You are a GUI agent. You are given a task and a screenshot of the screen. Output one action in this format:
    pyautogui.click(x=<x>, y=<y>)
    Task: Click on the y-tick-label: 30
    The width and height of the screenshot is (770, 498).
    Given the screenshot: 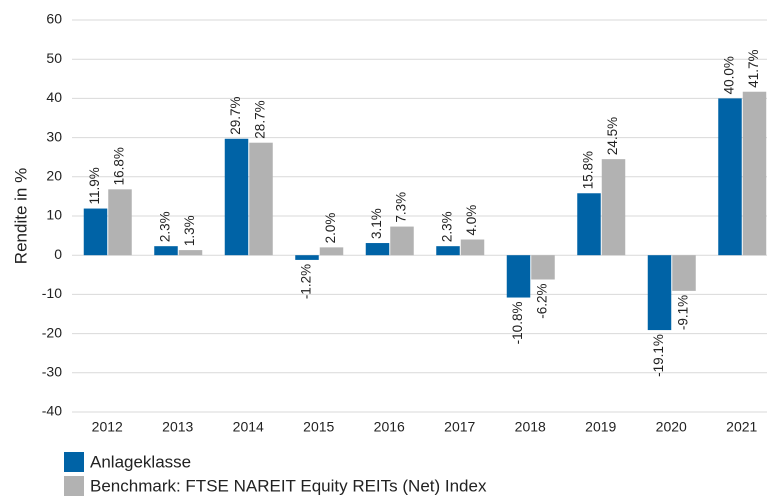 What is the action you would take?
    pyautogui.click(x=54, y=136)
    